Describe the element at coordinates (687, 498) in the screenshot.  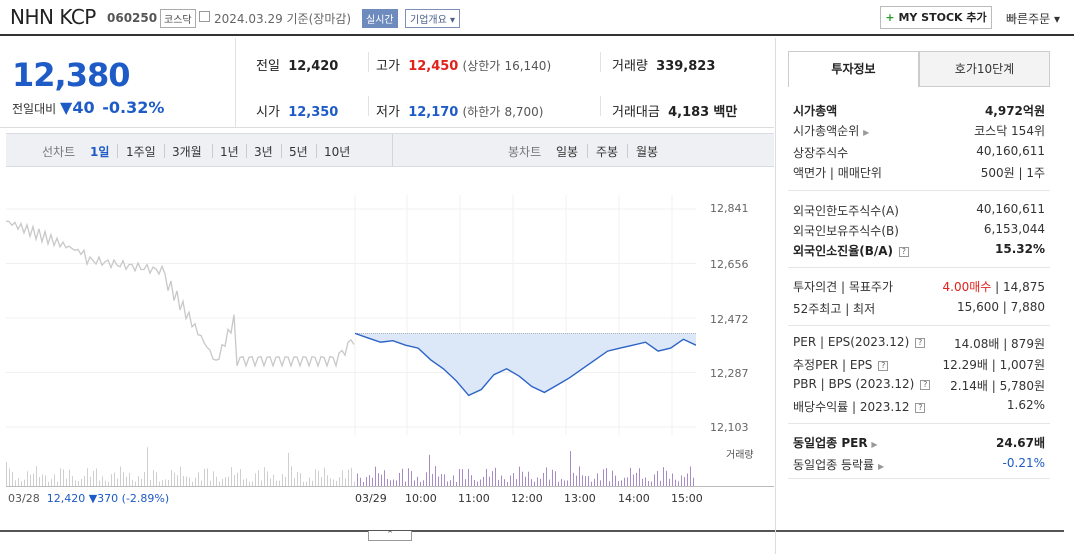
I see `x-tick: 15:00` at that location.